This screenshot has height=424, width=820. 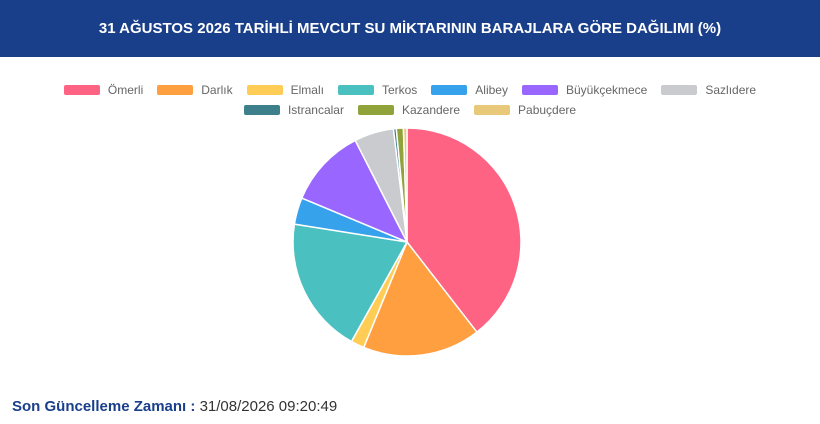 I want to click on legend-label: Pabuçdere, so click(x=547, y=110).